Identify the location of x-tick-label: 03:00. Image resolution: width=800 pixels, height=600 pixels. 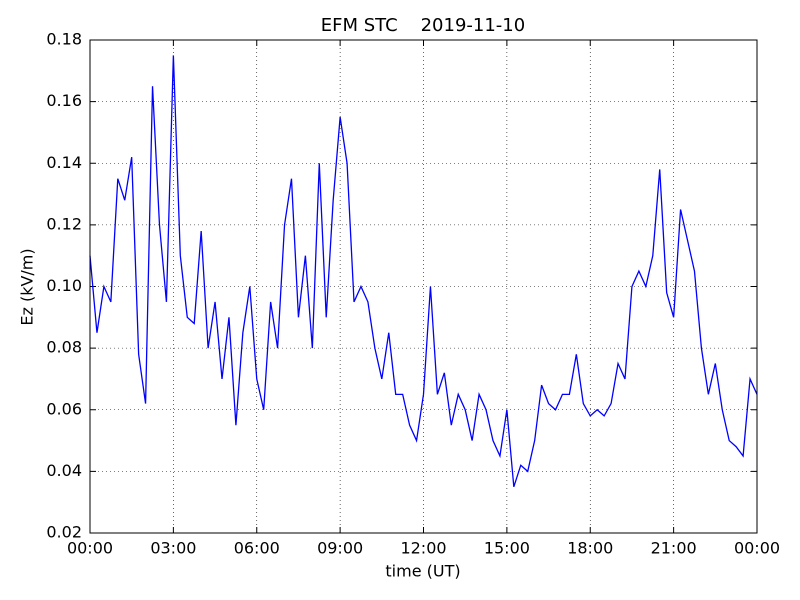
(173, 548).